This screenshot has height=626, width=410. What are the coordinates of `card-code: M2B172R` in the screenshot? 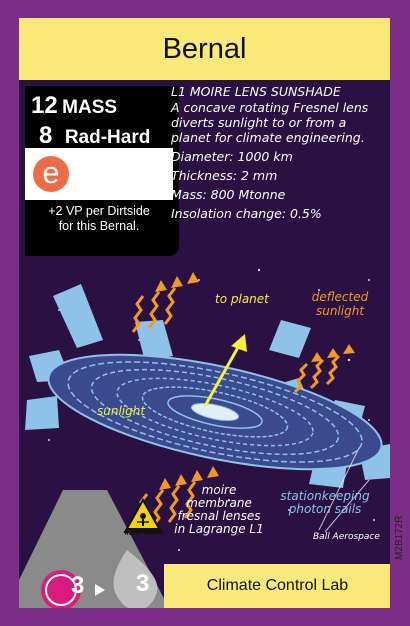 It's located at (399, 537).